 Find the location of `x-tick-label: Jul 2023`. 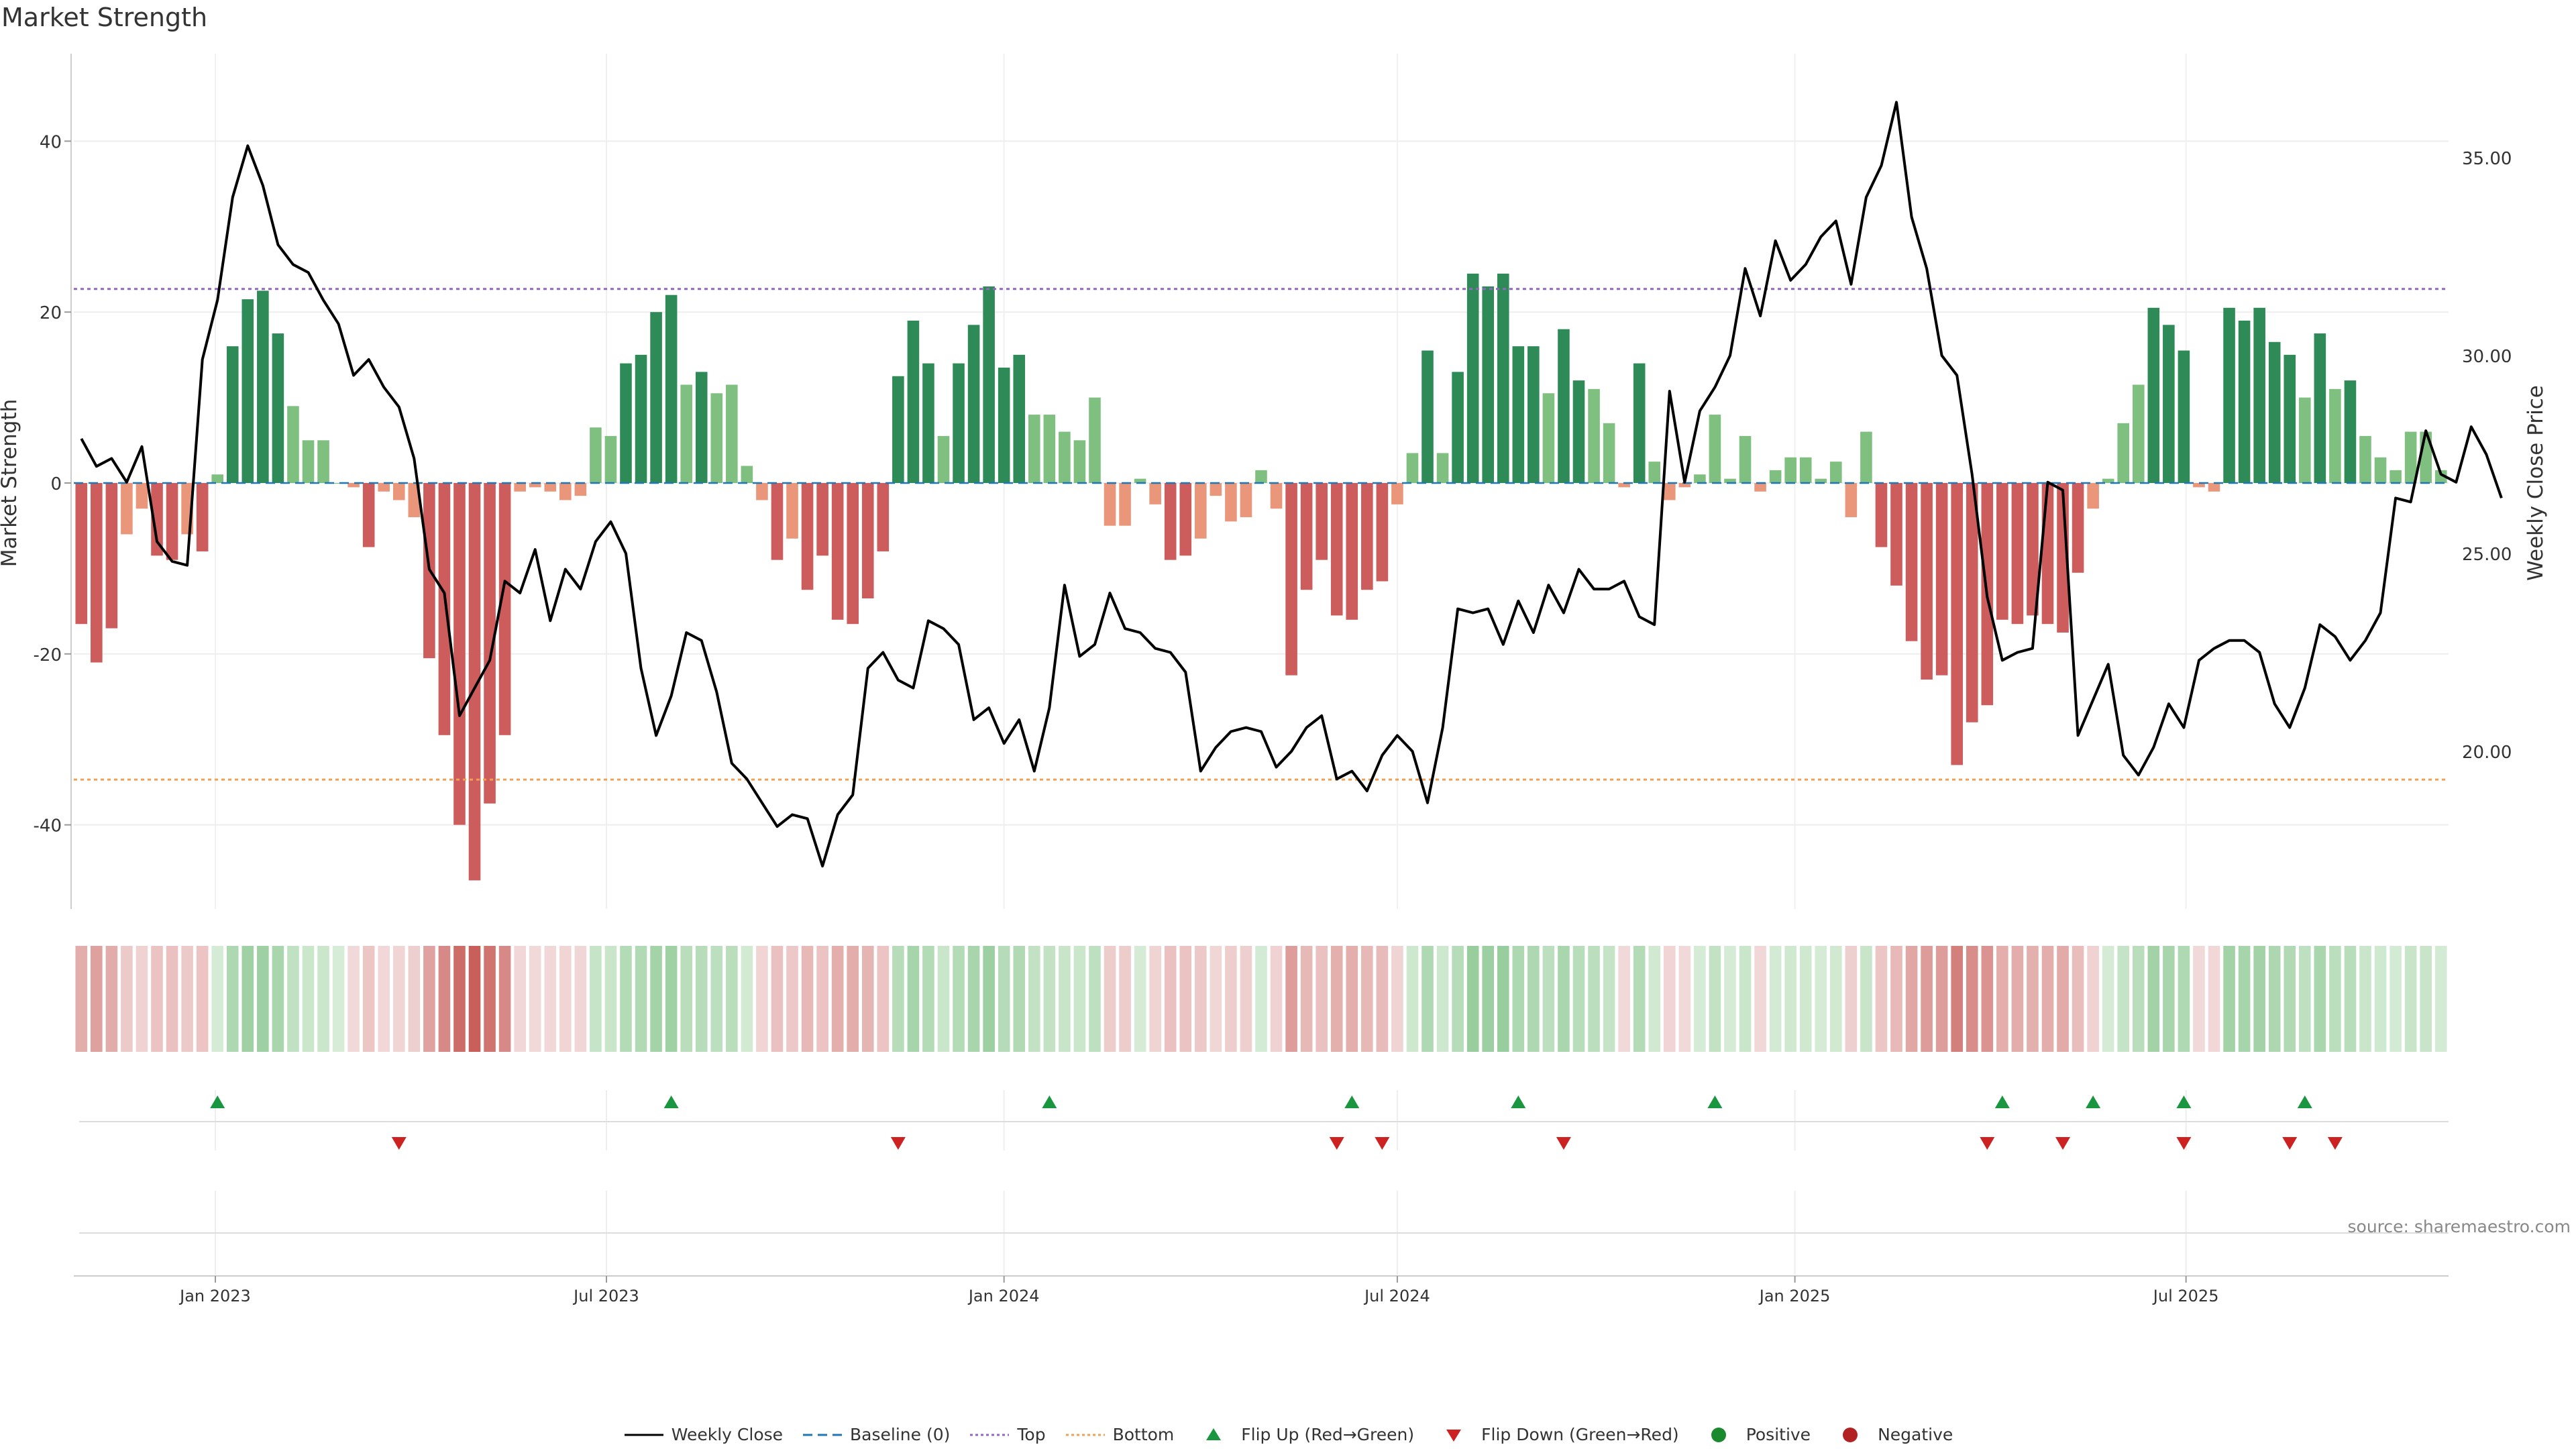

x-tick-label: Jul 2023 is located at coordinates (605, 1296).